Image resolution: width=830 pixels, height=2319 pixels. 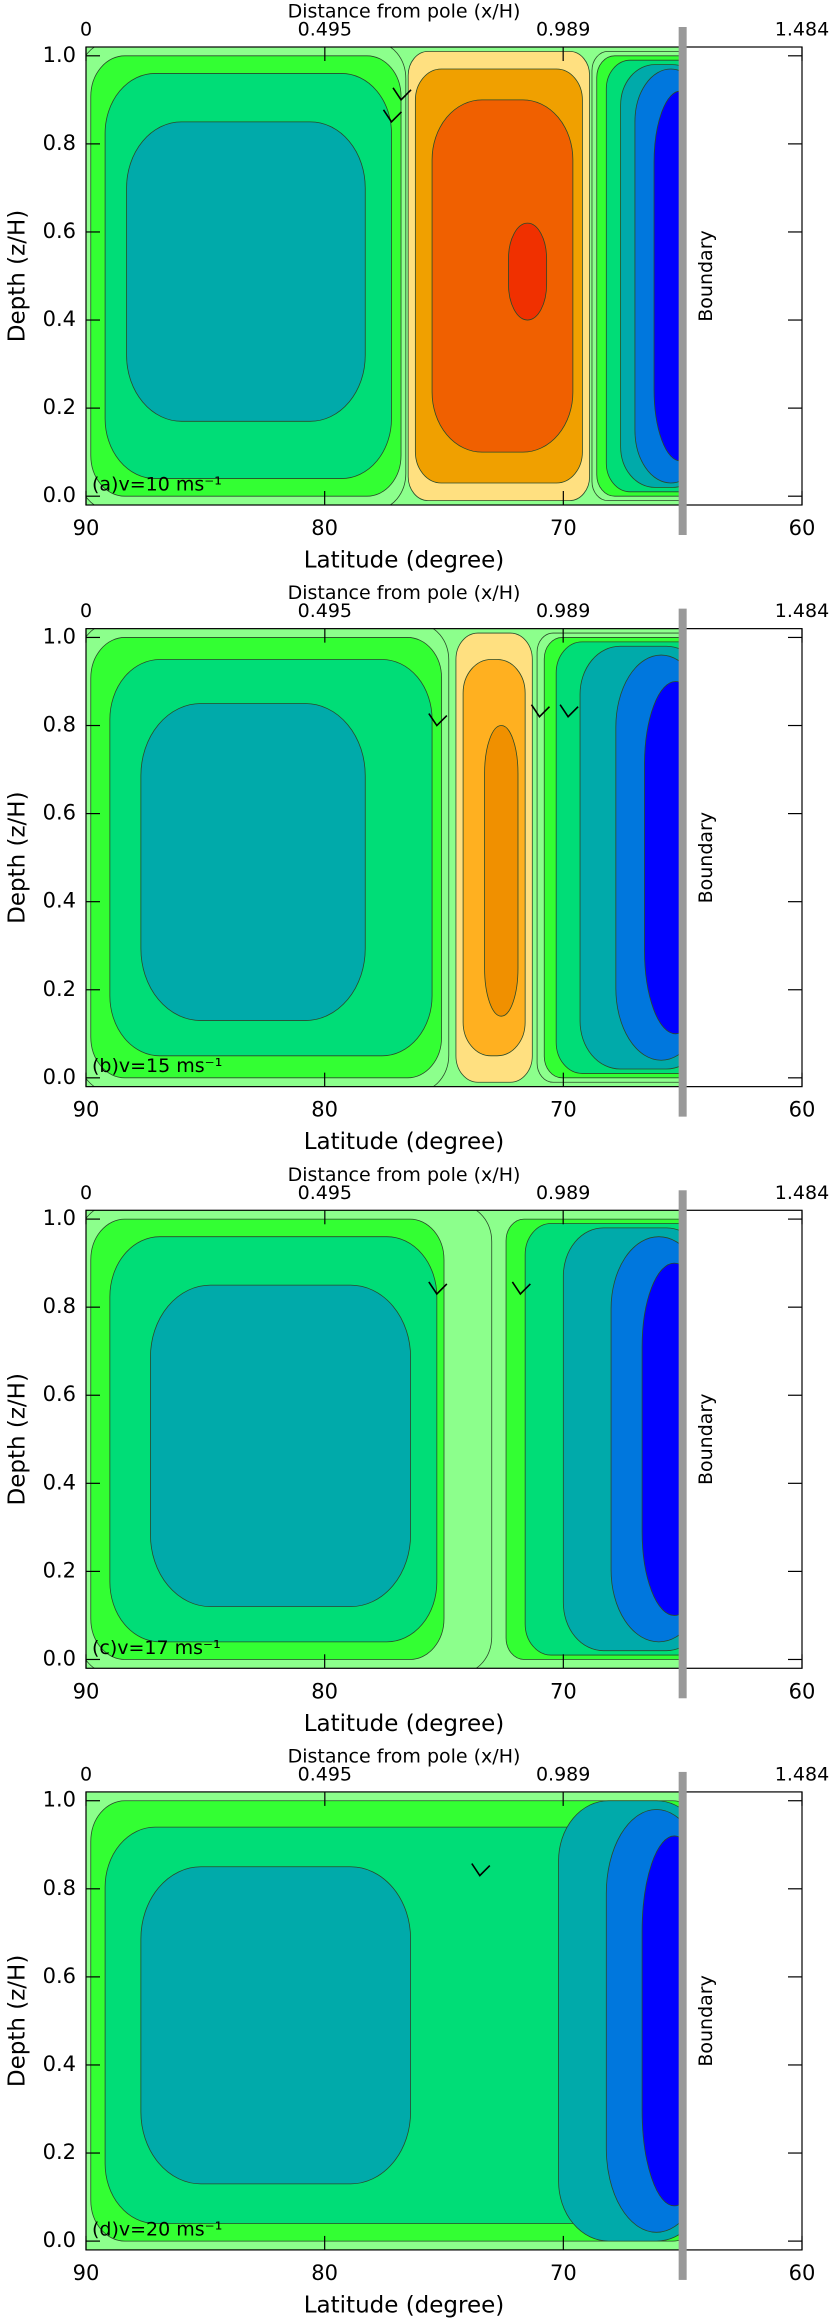 I want to click on panel-label: (d)v=20 ms⁻¹, so click(x=157, y=2229).